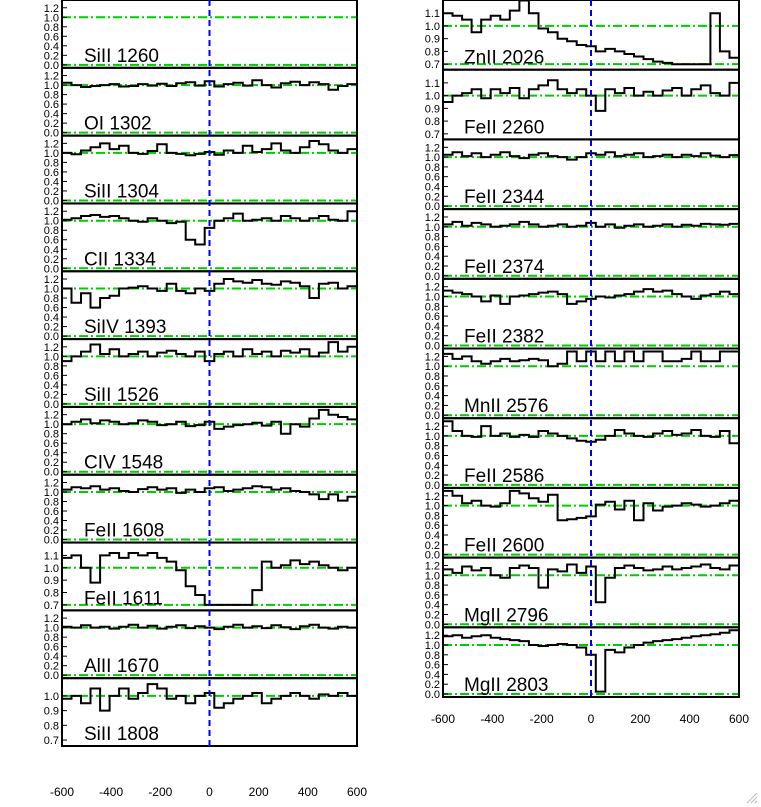 This screenshot has width=761, height=807. I want to click on x-tick-label: 200, so click(640, 719).